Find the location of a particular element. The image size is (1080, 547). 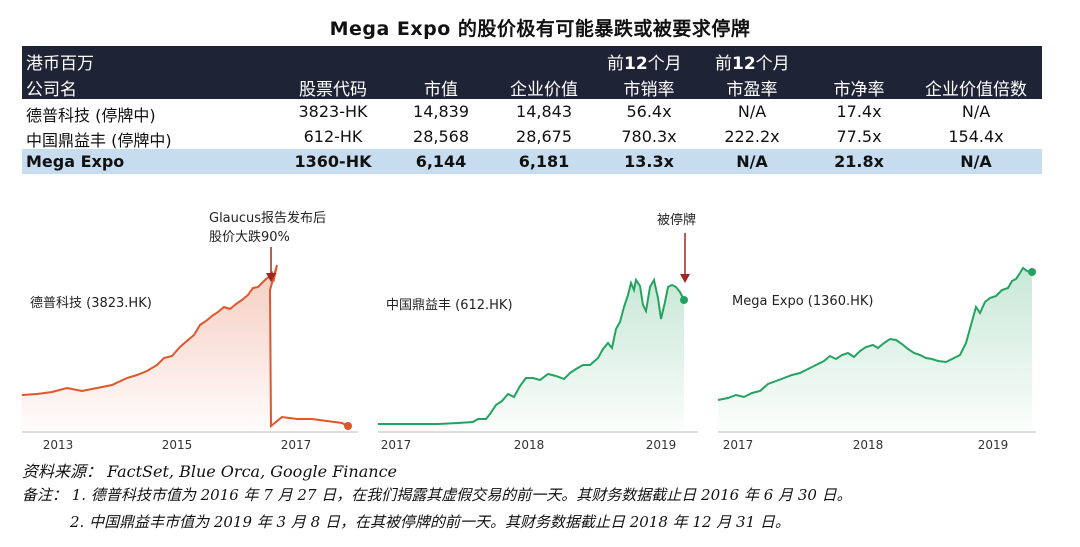

ps-period-label: 前12个月 is located at coordinates (644, 64).